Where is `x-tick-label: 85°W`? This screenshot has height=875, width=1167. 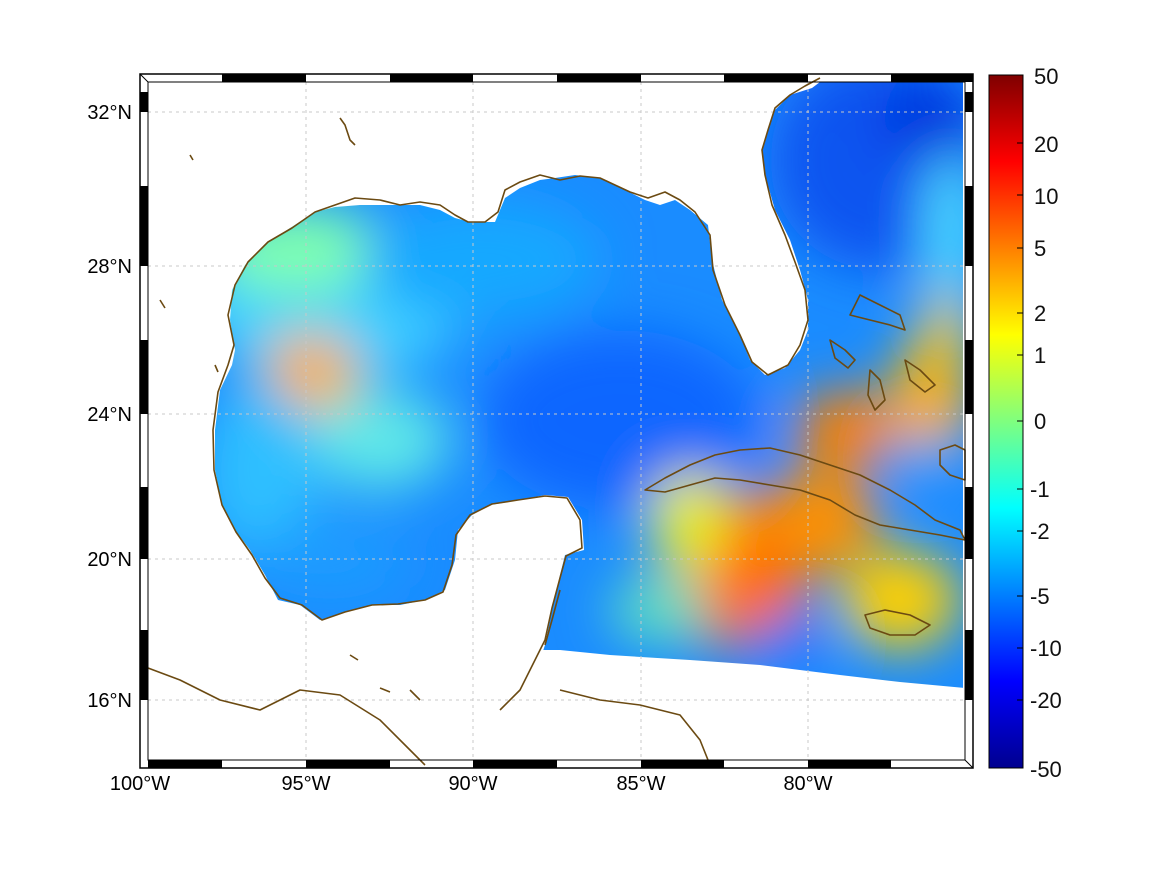 x-tick-label: 85°W is located at coordinates (640, 784).